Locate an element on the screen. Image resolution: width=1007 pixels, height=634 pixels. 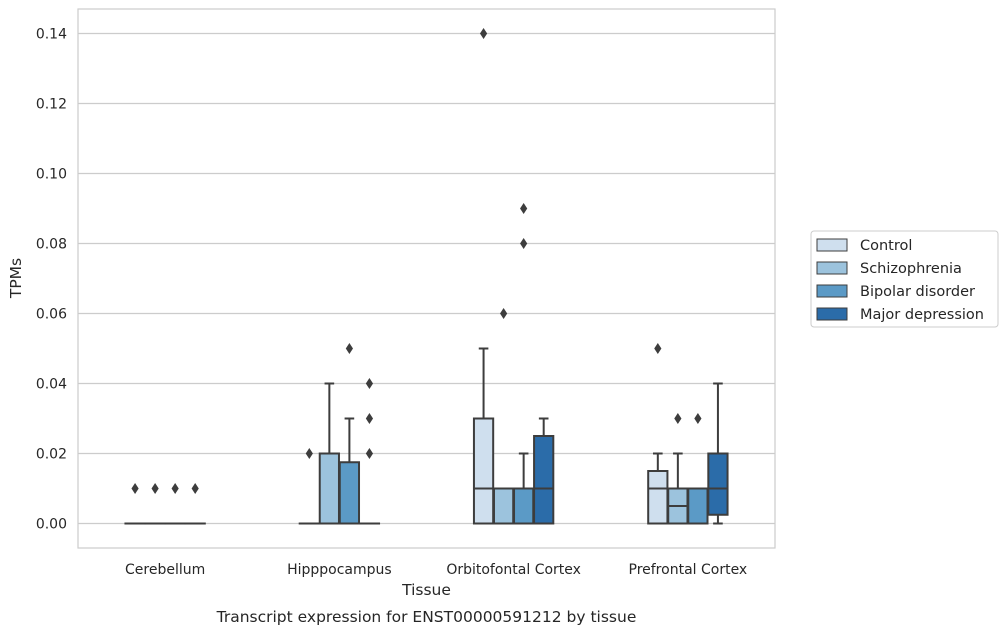
y-tick-label: 0.00 is located at coordinates (51, 525).